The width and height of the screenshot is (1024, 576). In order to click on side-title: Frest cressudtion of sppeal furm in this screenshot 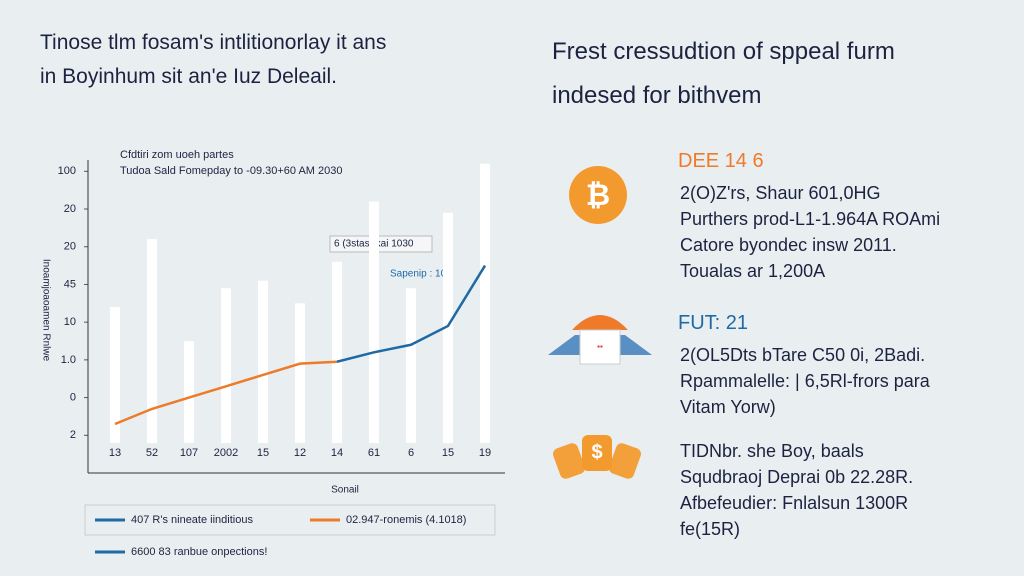, I will do `click(723, 51)`.